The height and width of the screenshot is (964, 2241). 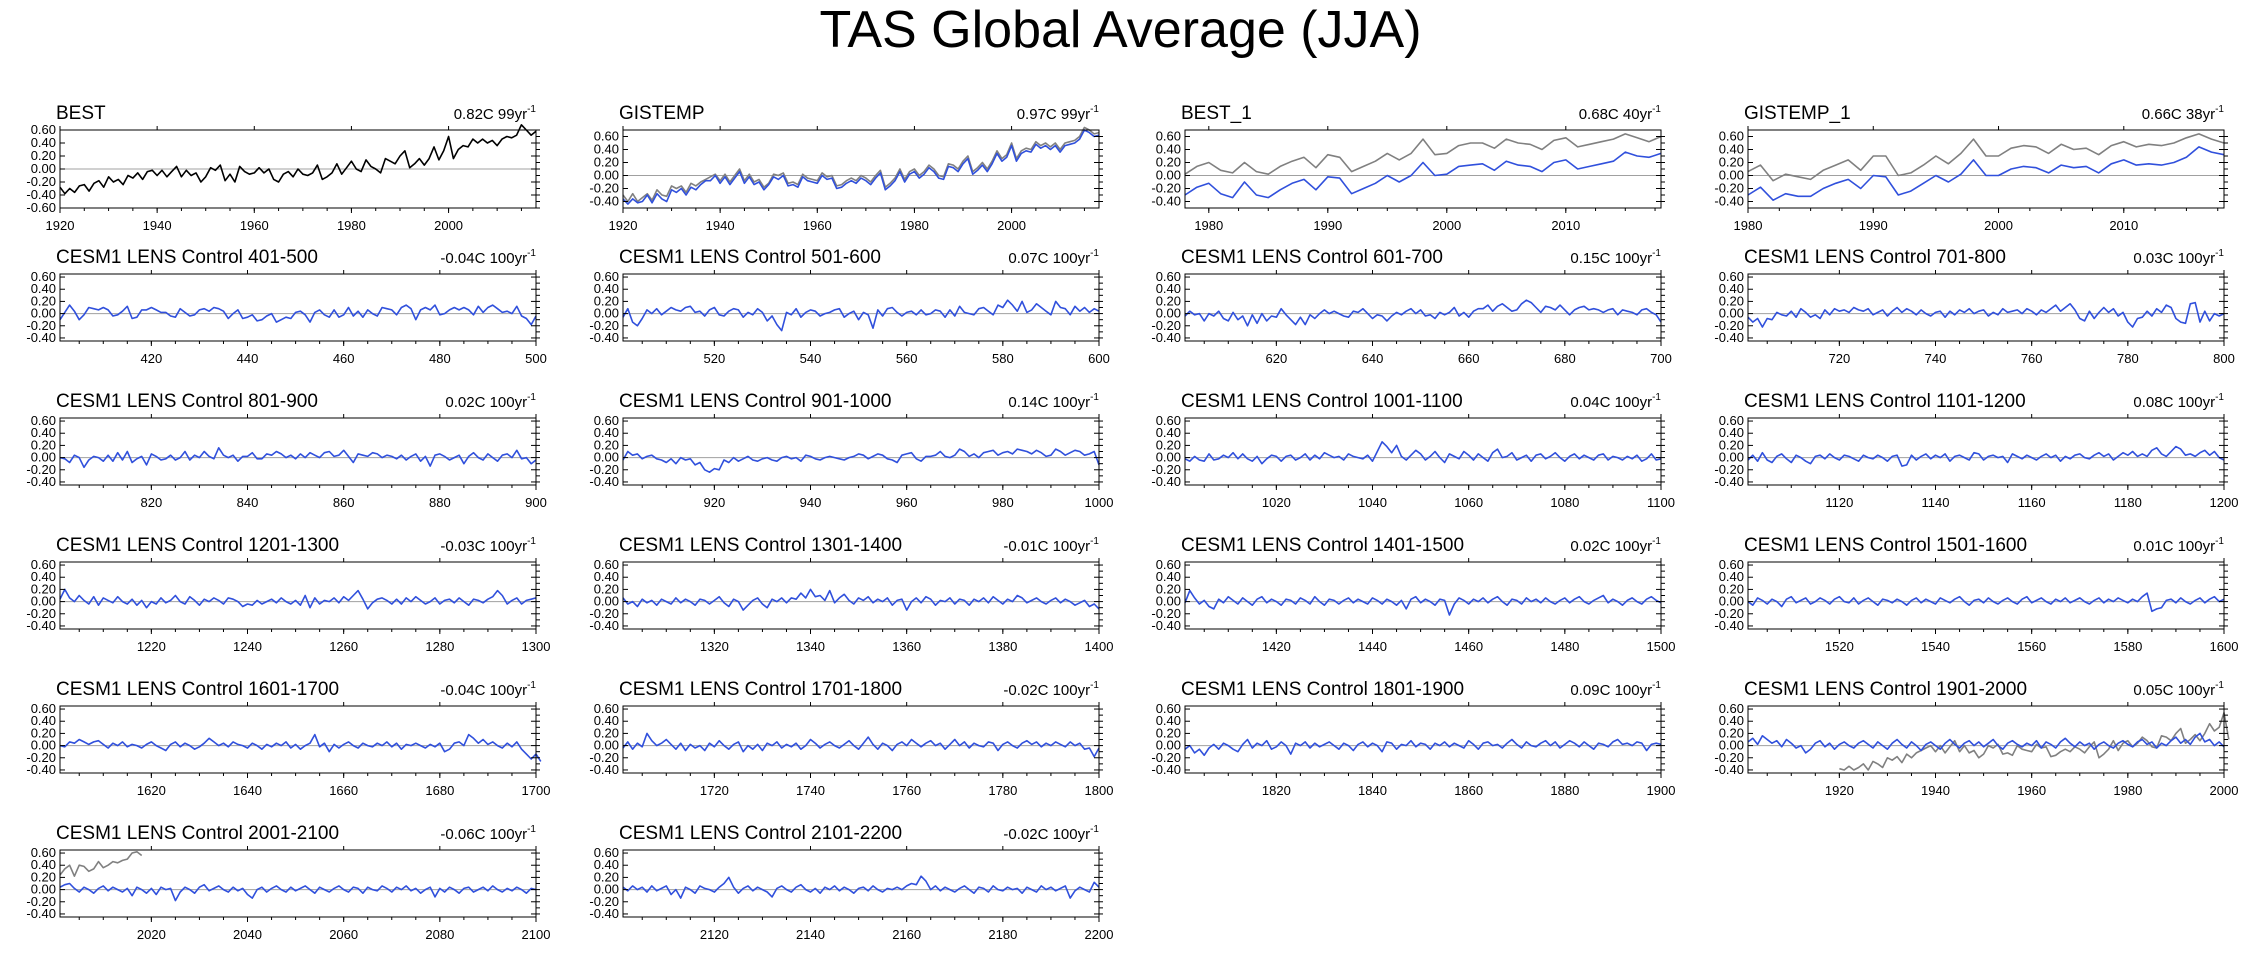 What do you see at coordinates (720, 225) in the screenshot?
I see `x-tick-label: 1940` at bounding box center [720, 225].